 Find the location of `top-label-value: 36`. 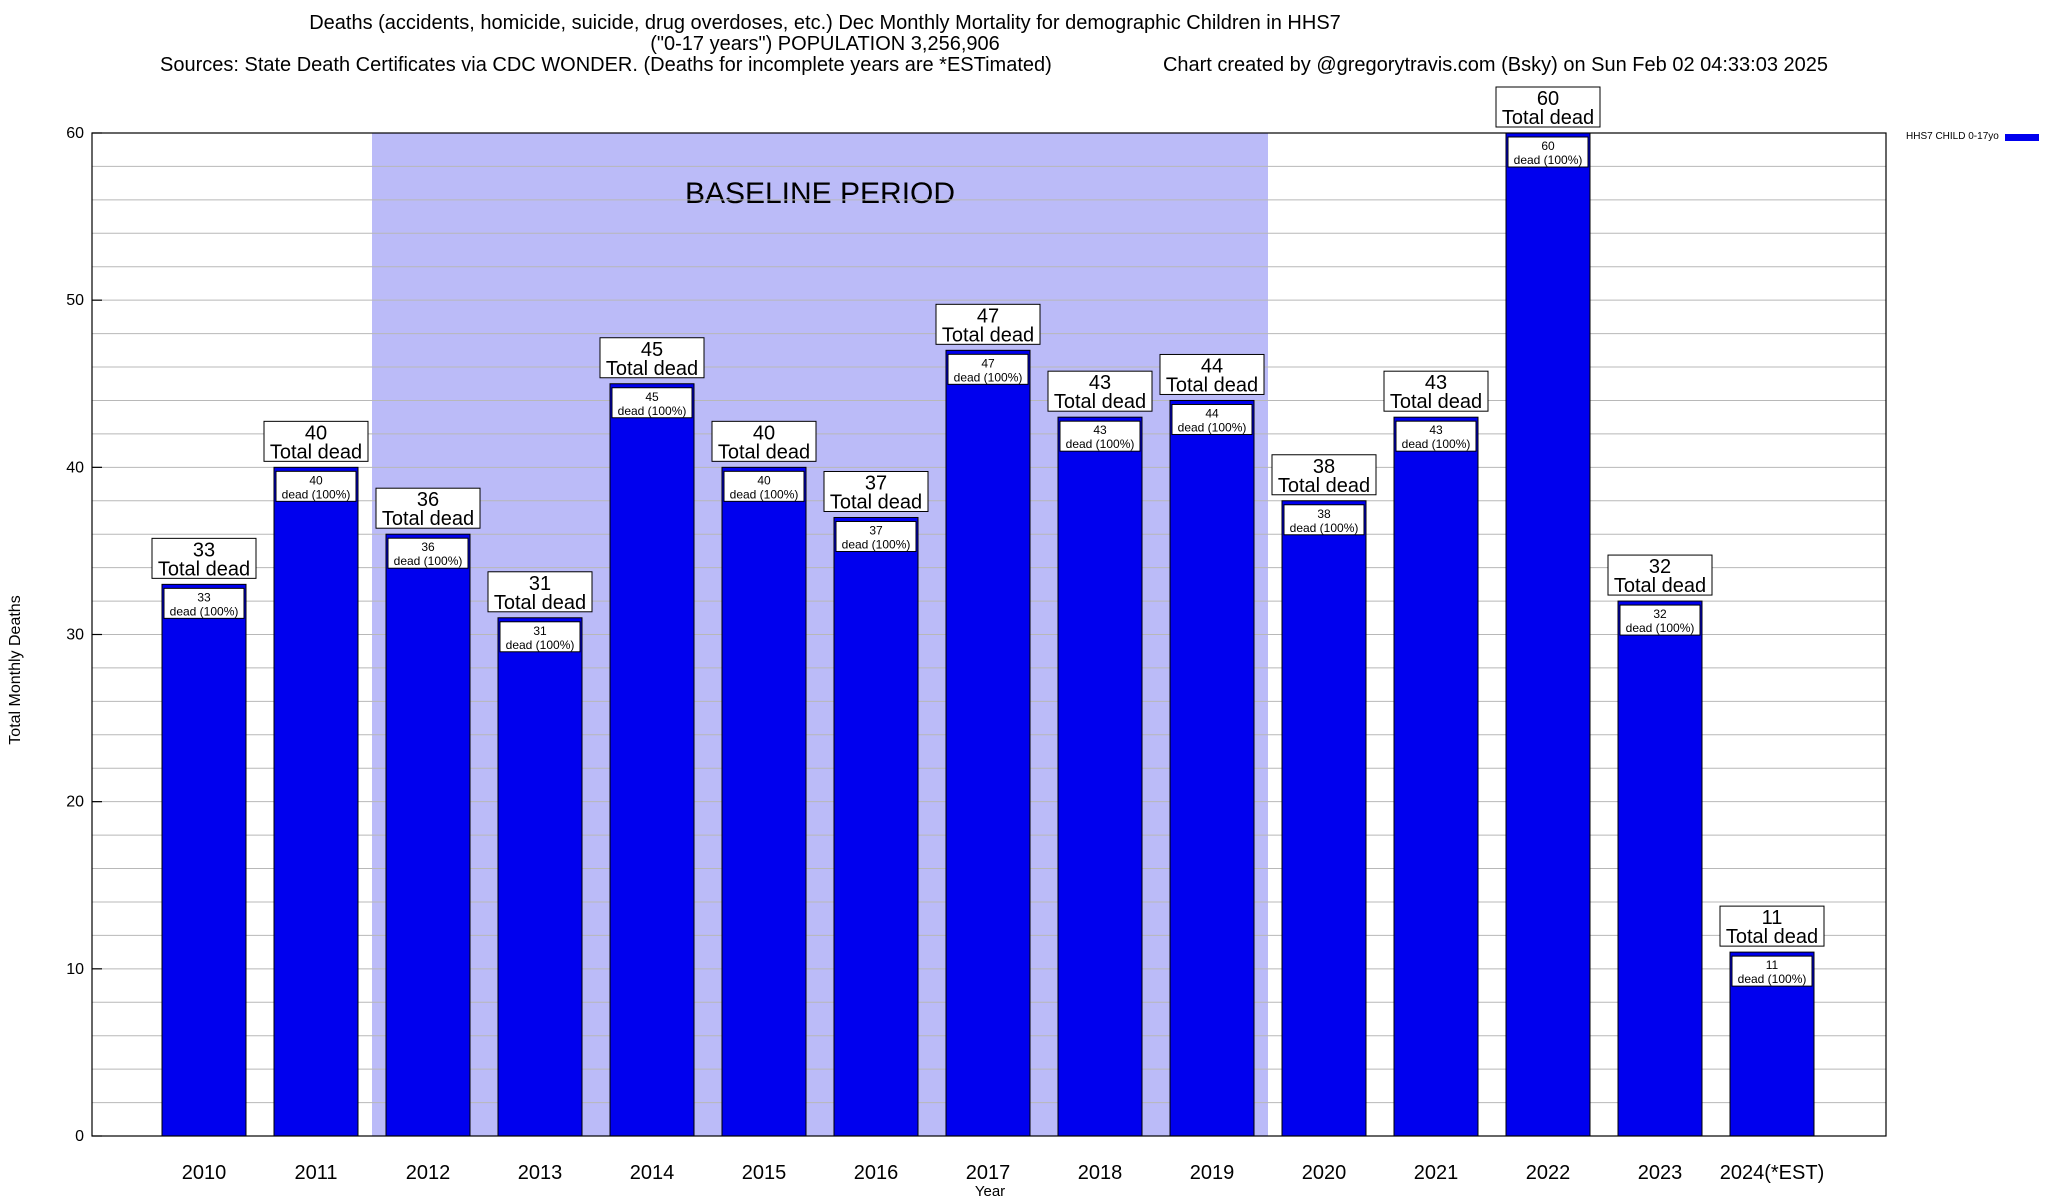

top-label-value: 36 is located at coordinates (428, 500).